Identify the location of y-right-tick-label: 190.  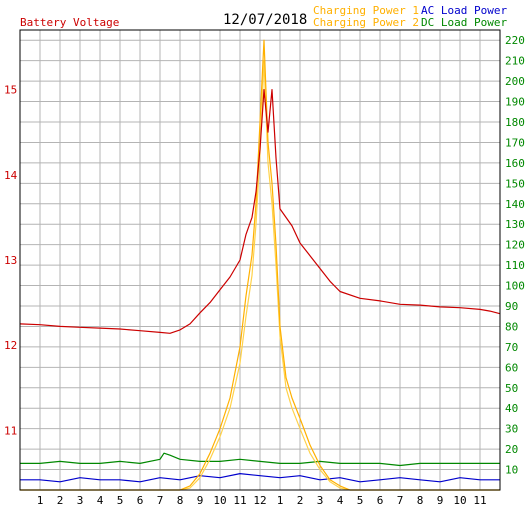
(515, 102).